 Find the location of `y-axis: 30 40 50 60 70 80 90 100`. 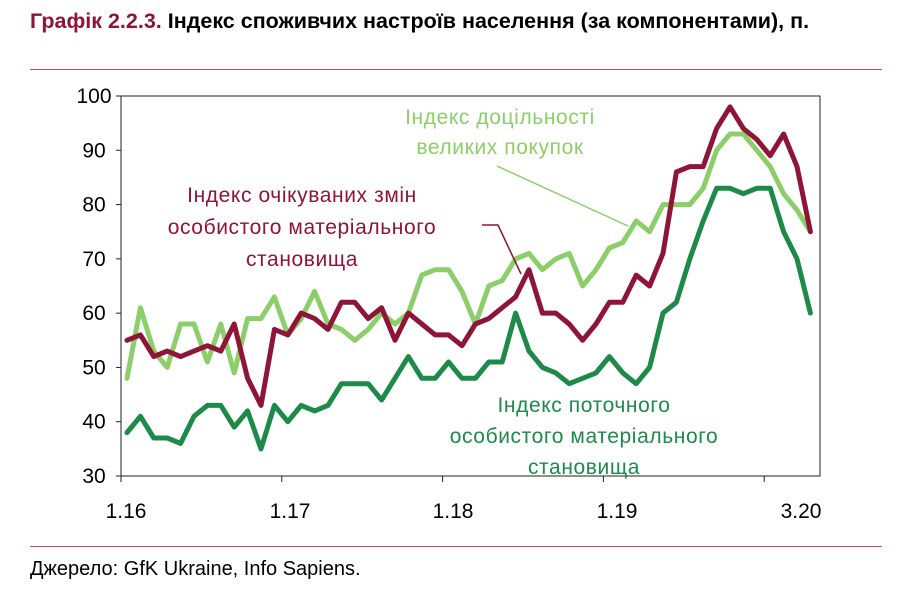

y-axis: 30 40 50 60 70 80 90 100 is located at coordinates (98, 286).